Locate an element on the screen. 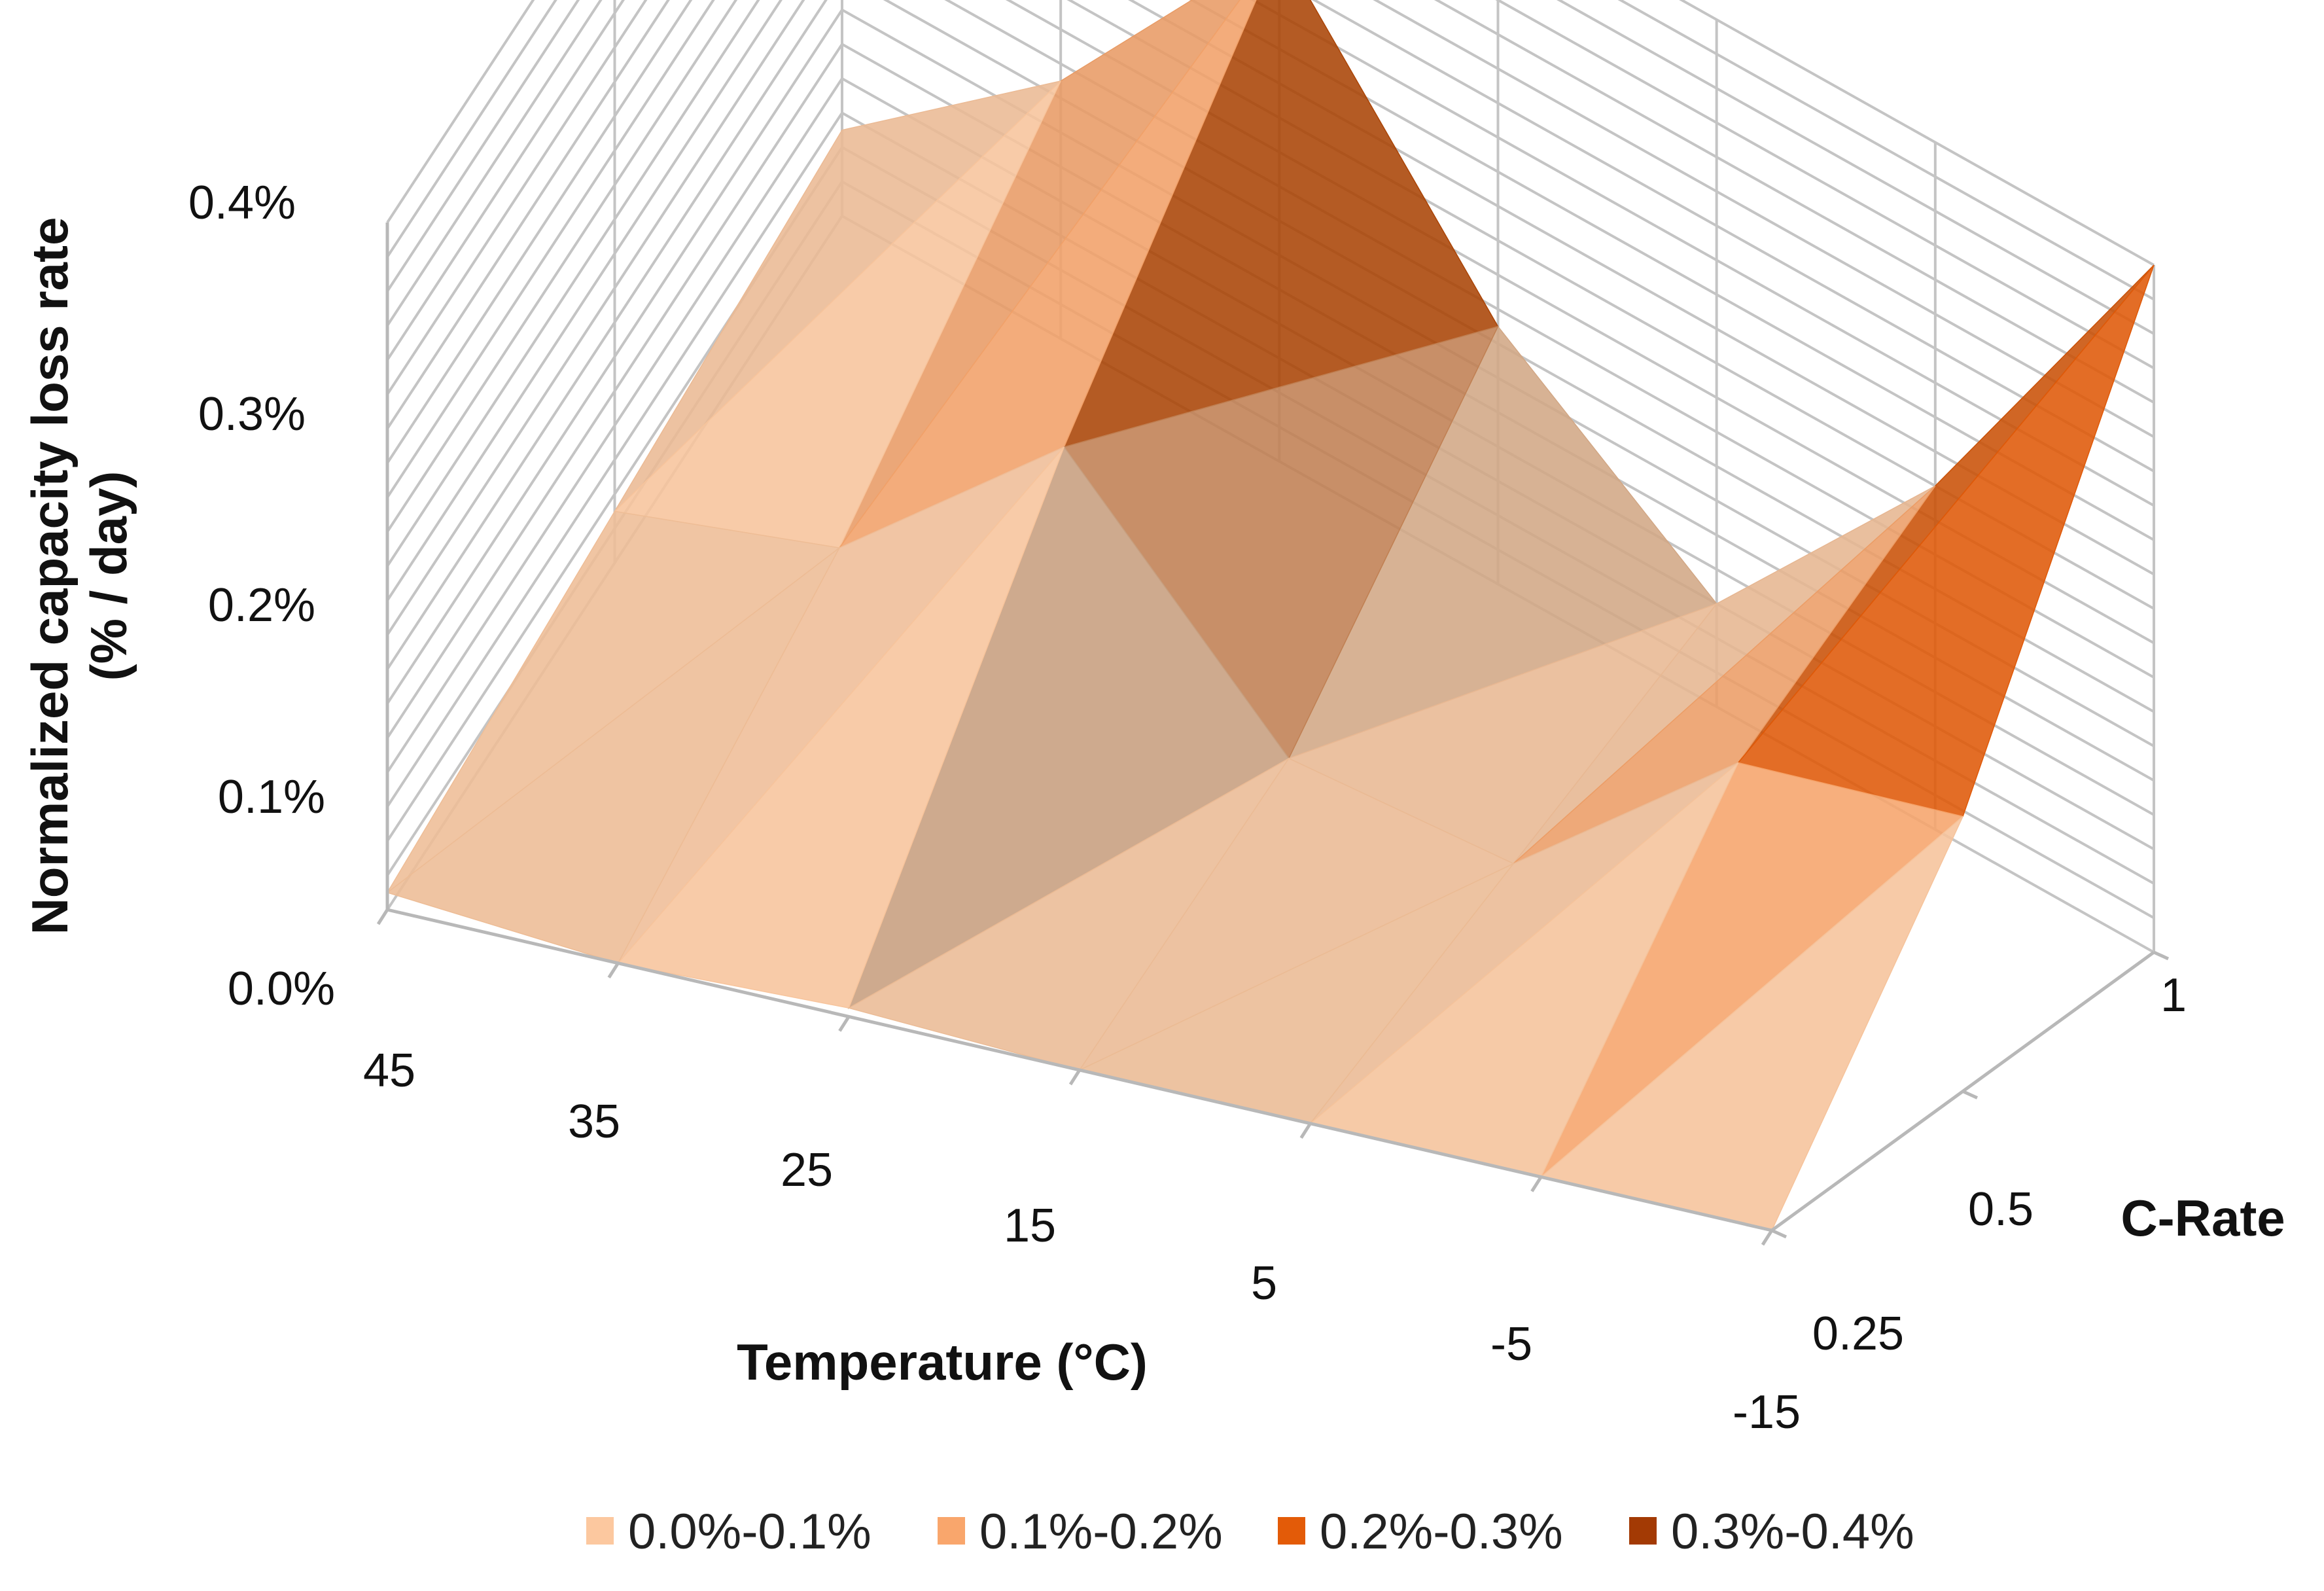 Image resolution: width=2324 pixels, height=1591 pixels. z-tick-label: 0.4% is located at coordinates (242, 203).